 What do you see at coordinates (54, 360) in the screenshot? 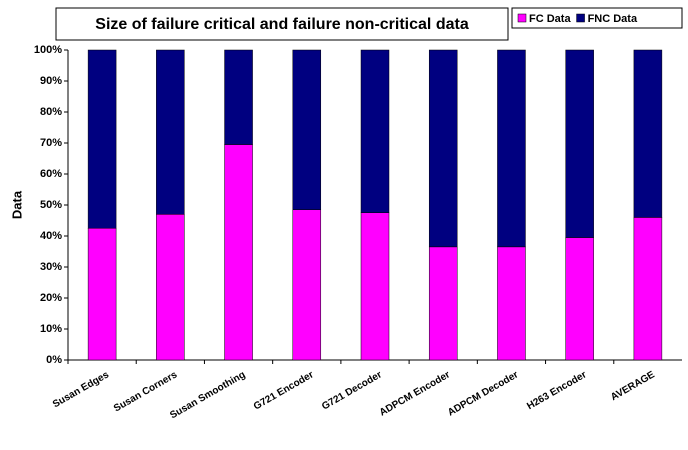
I see `y-tick-label: 0%` at bounding box center [54, 360].